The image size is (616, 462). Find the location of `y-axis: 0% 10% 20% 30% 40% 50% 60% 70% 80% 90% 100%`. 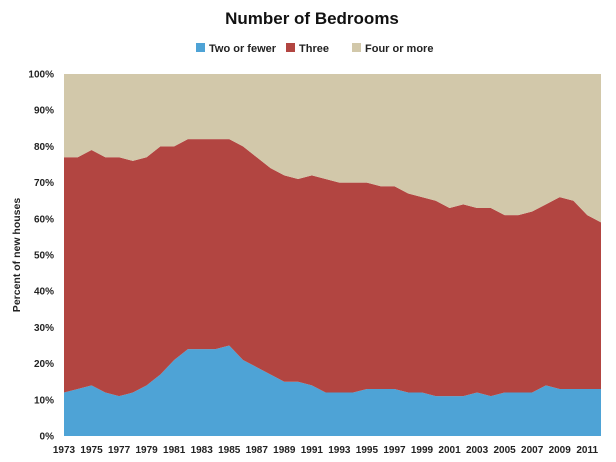

y-axis: 0% 10% 20% 30% 40% 50% 60% 70% 80% 90% 100% is located at coordinates (41, 256).